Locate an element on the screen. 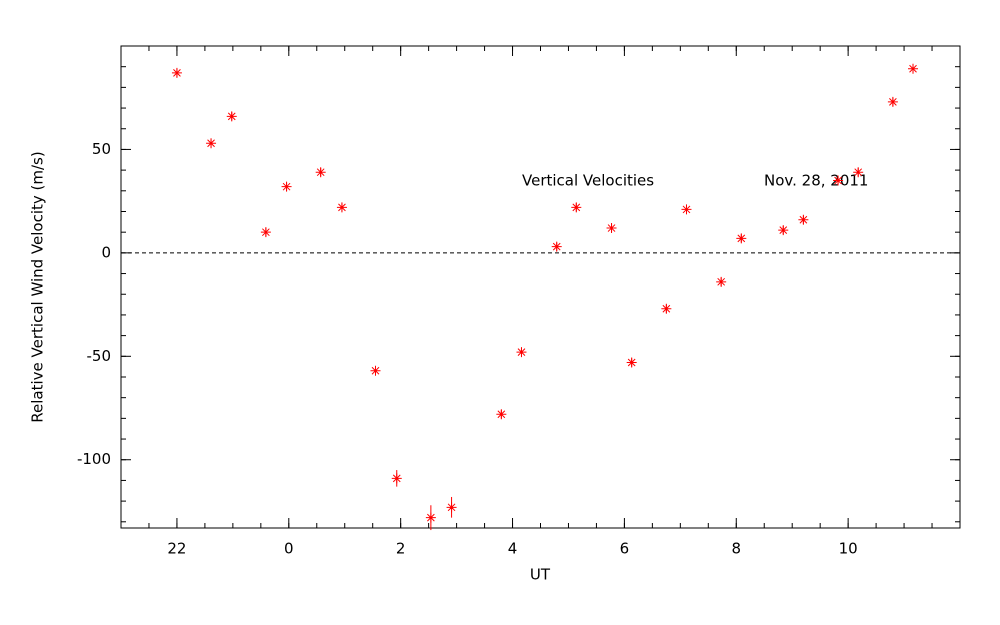 This screenshot has height=625, width=1000. x-tick-label: 22 is located at coordinates (176, 549).